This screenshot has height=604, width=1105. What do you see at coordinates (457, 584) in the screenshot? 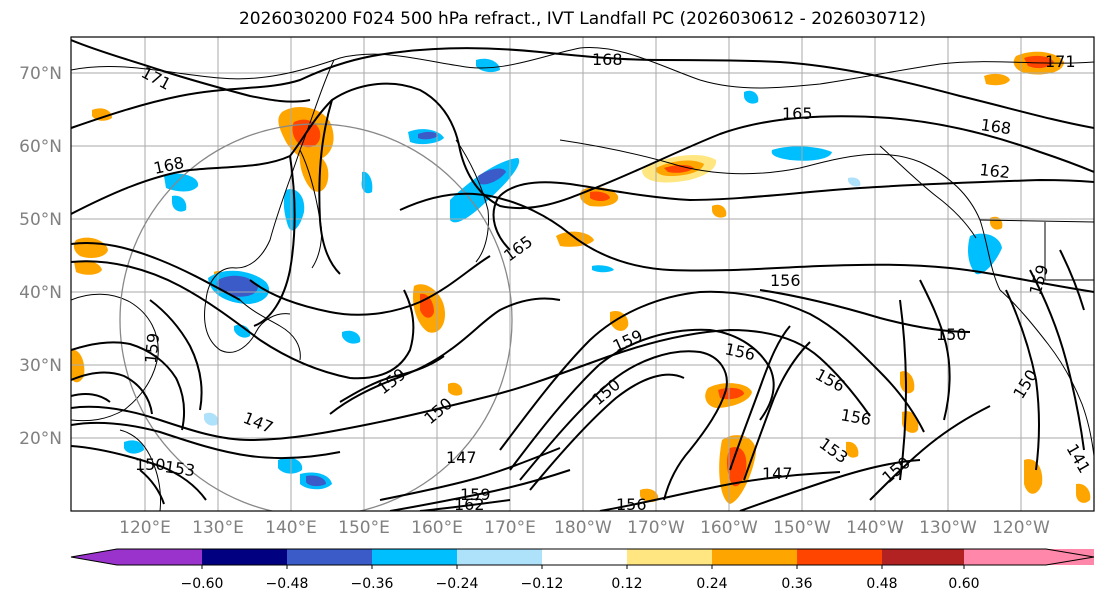
I see `colorbar-tick-label: −0.24` at bounding box center [457, 584].